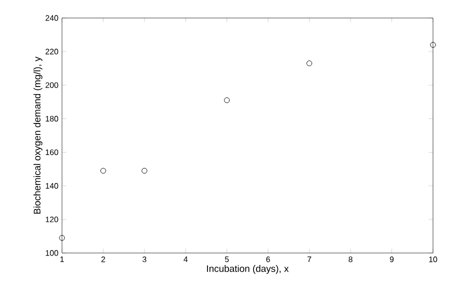 Image resolution: width=474 pixels, height=285 pixels. What do you see at coordinates (248, 269) in the screenshot?
I see `x-axis-title: Incubation (days), x` at bounding box center [248, 269].